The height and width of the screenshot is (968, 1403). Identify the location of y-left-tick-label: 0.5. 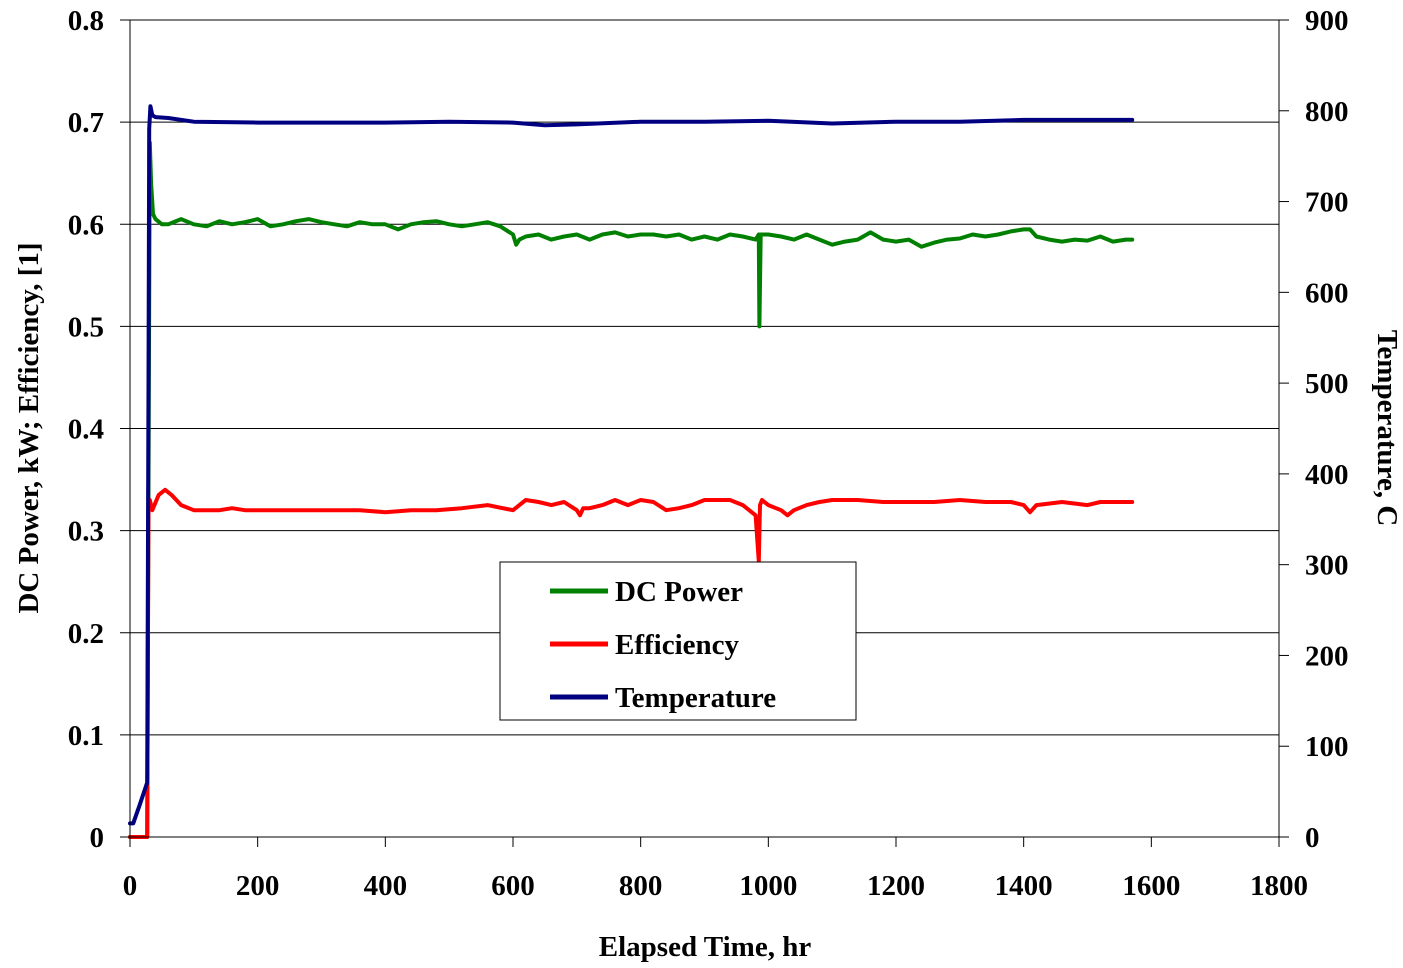
(86, 327).